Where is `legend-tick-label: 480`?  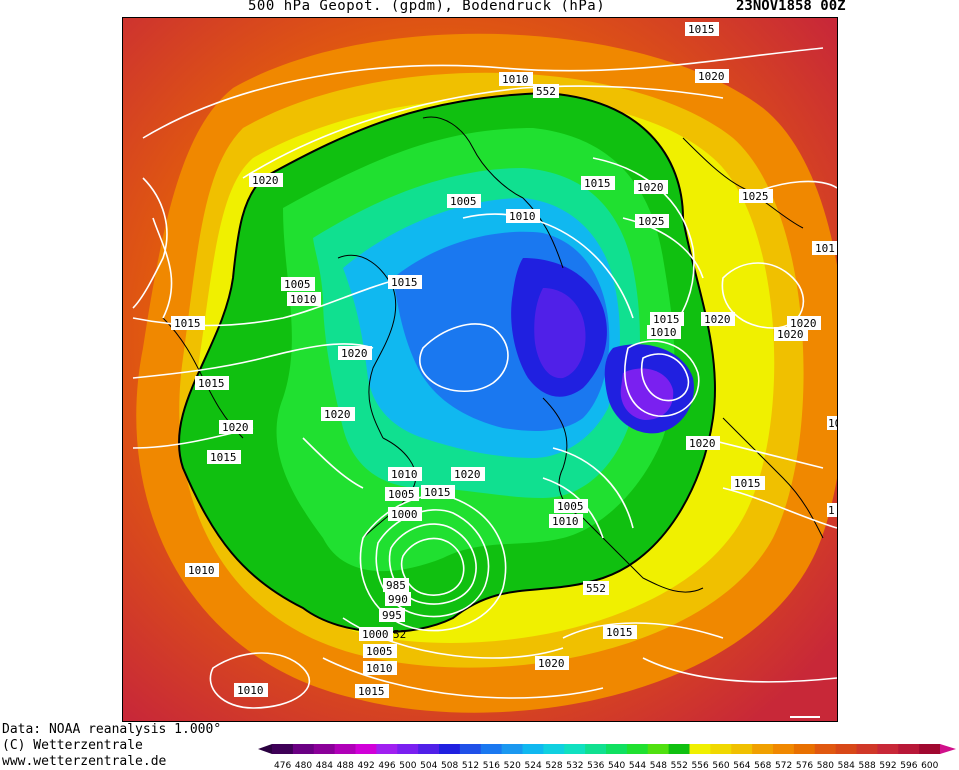
legend-tick-label: 480 is located at coordinates (303, 765).